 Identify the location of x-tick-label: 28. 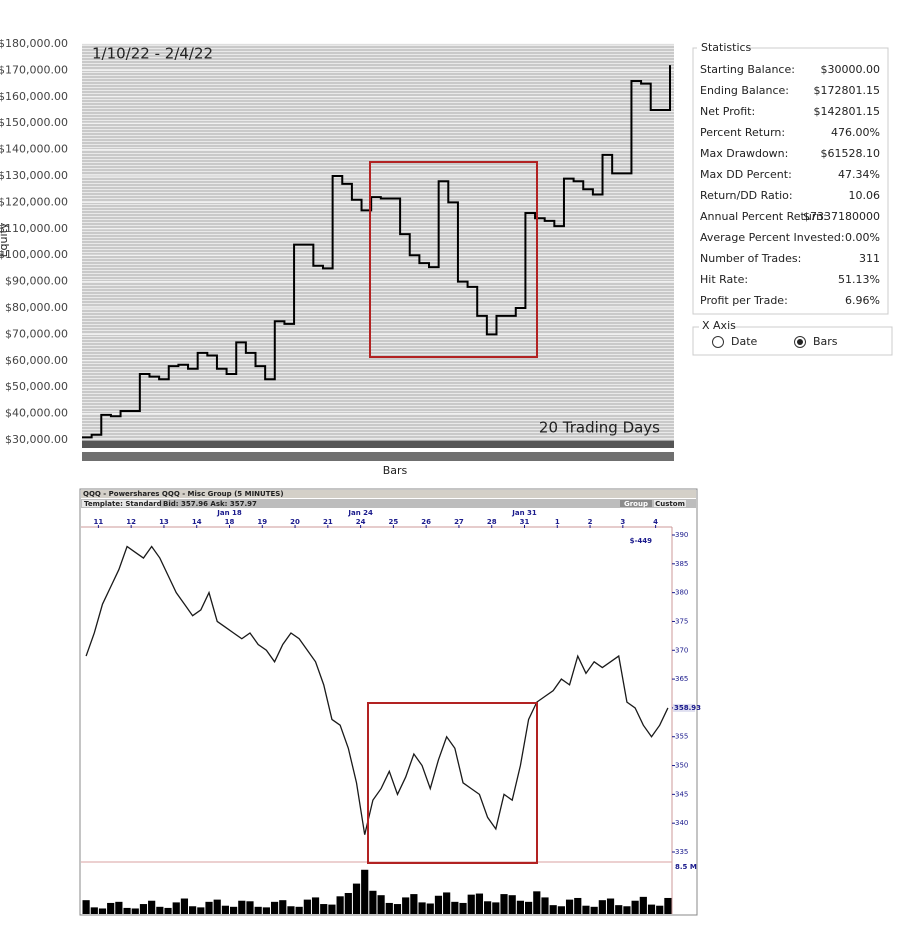
(492, 522).